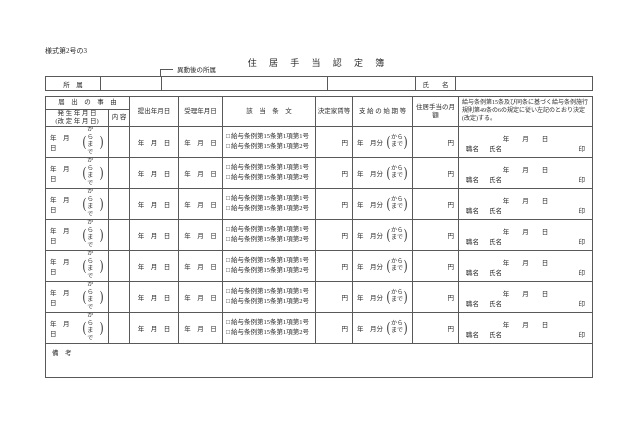  I want to click on joubun-option-2-label: 給与条例第15条第1項第2号, so click(269, 302).